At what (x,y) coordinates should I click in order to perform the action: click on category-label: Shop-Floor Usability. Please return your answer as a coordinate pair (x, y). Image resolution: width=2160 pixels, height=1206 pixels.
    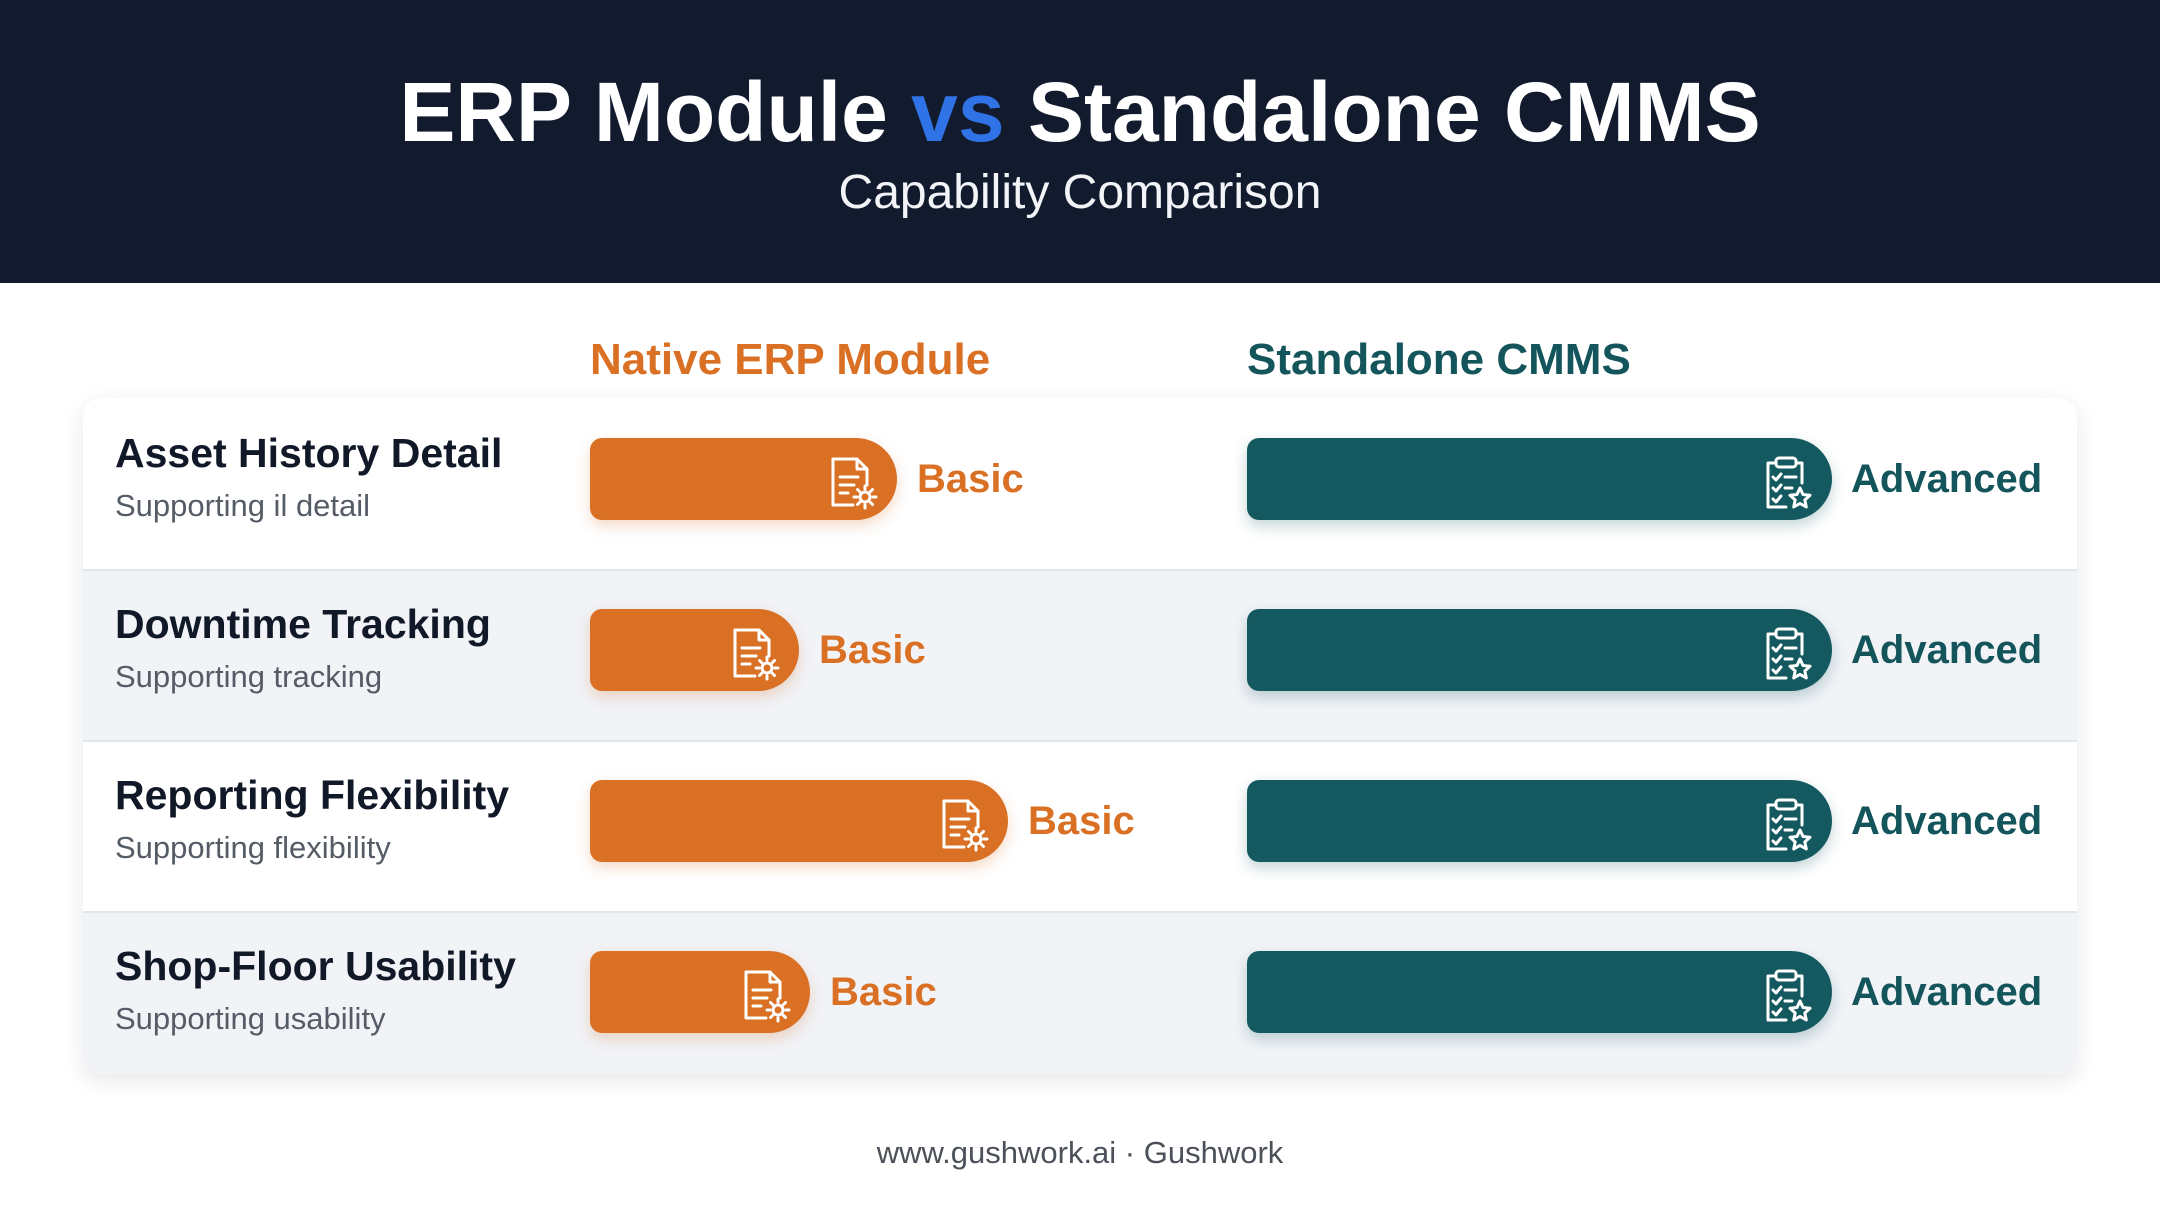
    Looking at the image, I should click on (315, 966).